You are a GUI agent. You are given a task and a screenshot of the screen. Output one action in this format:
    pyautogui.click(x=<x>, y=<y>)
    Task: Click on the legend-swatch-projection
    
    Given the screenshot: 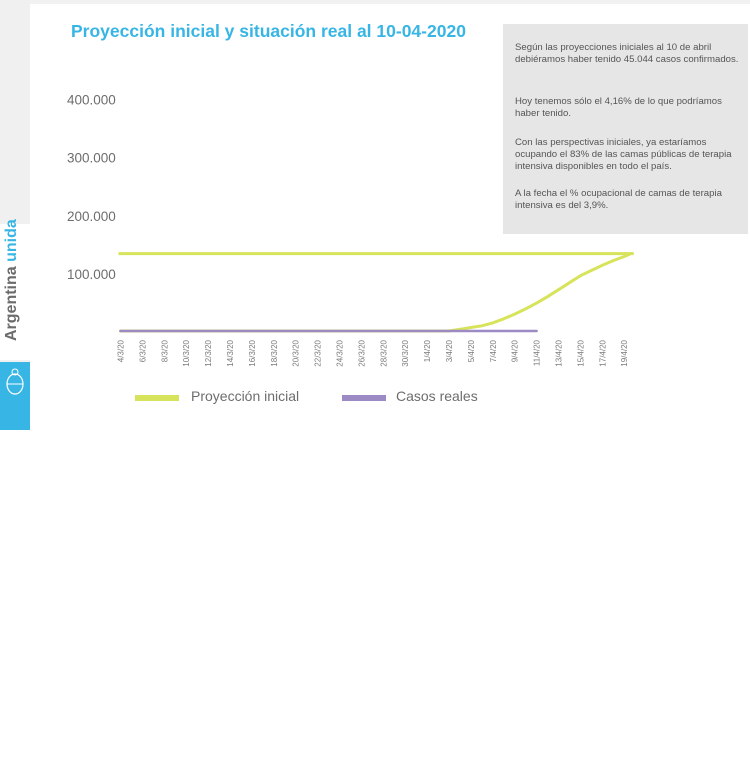 What is the action you would take?
    pyautogui.click(x=157, y=398)
    